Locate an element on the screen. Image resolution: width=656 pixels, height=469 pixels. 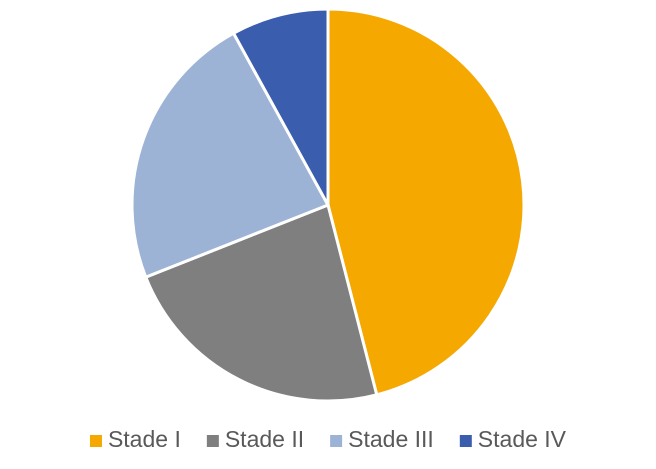
legend-label: Stade IV is located at coordinates (522, 439).